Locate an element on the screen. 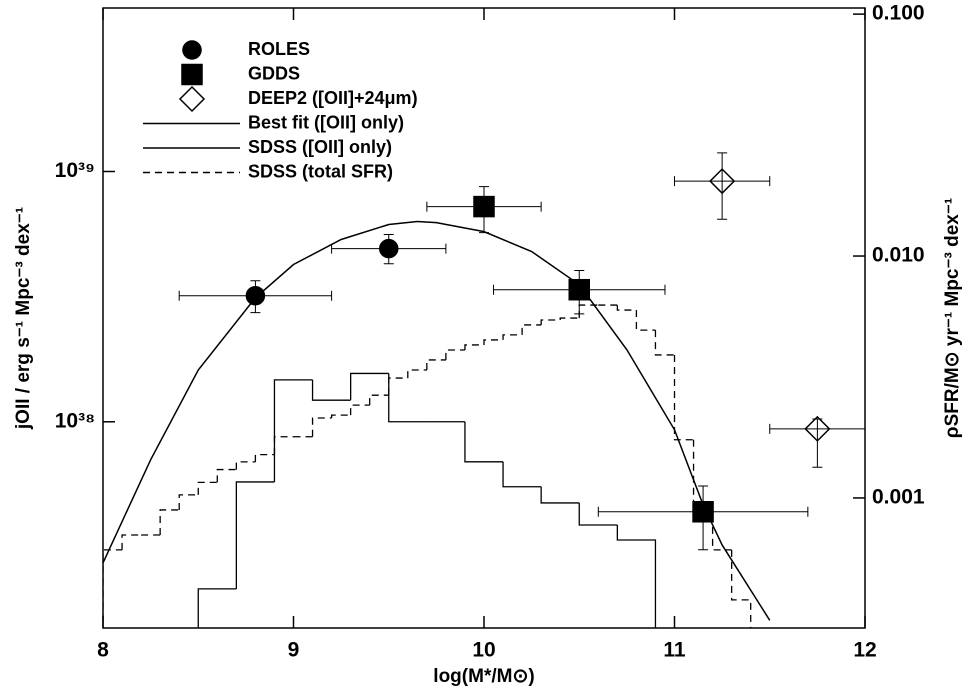  x-tick-label: 11 is located at coordinates (674, 650).